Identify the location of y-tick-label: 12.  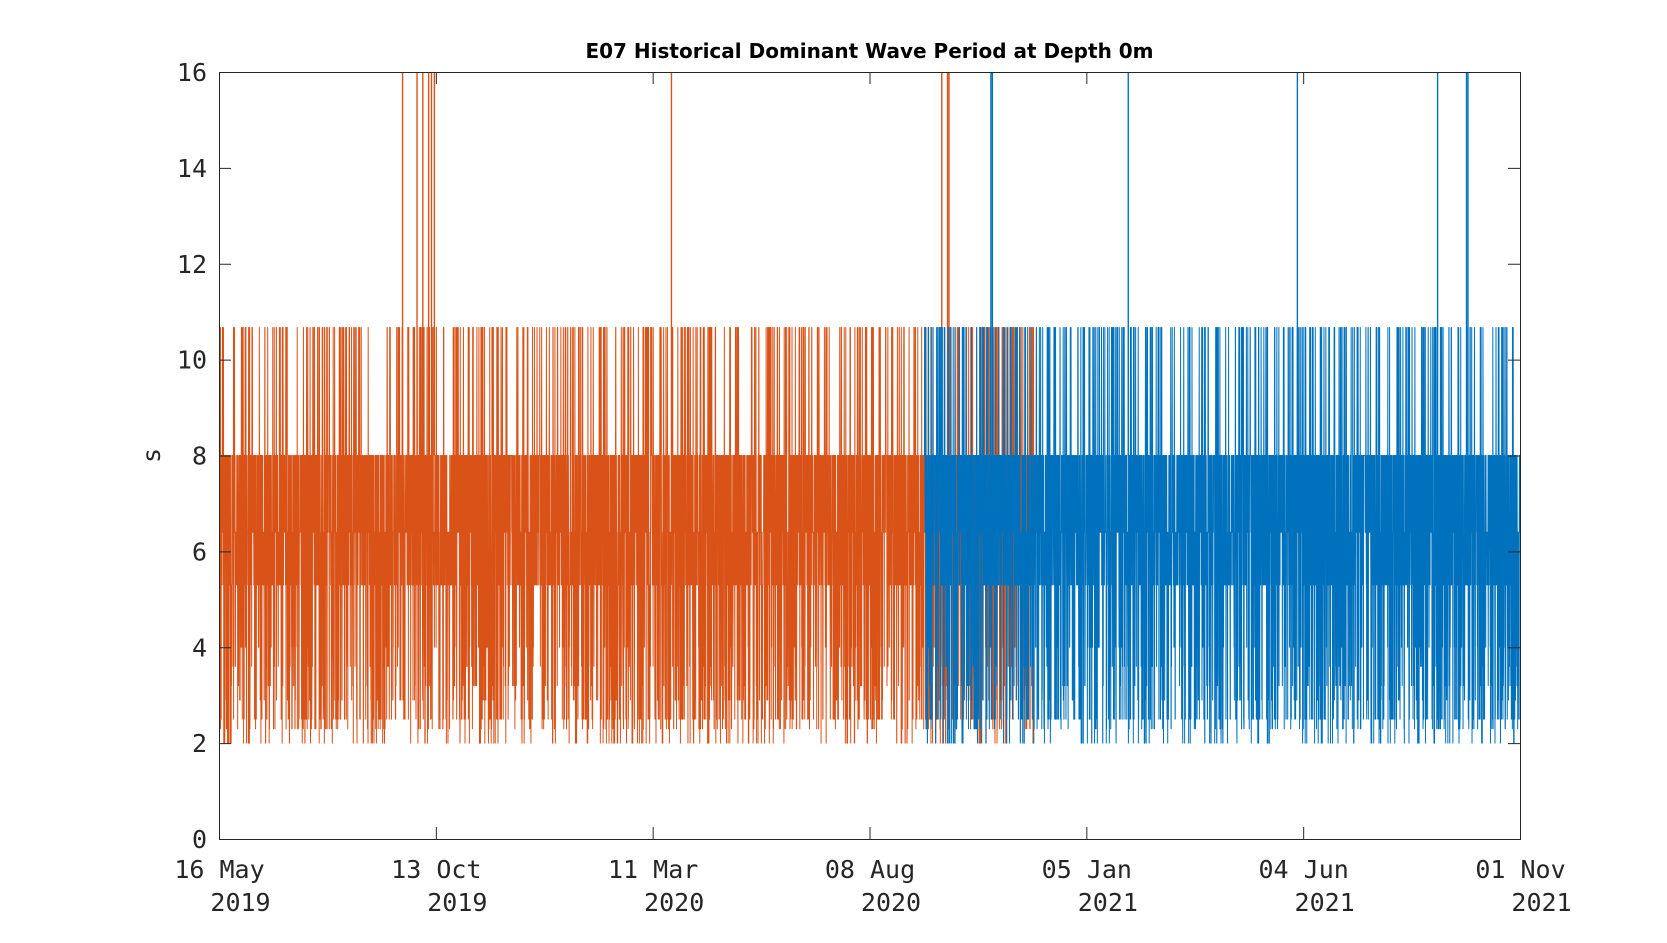
(192, 264).